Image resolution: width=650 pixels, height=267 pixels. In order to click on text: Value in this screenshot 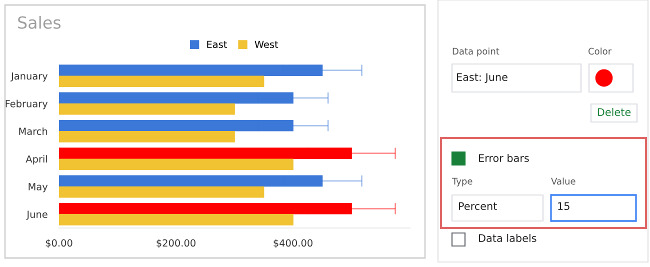, I will do `click(563, 181)`.